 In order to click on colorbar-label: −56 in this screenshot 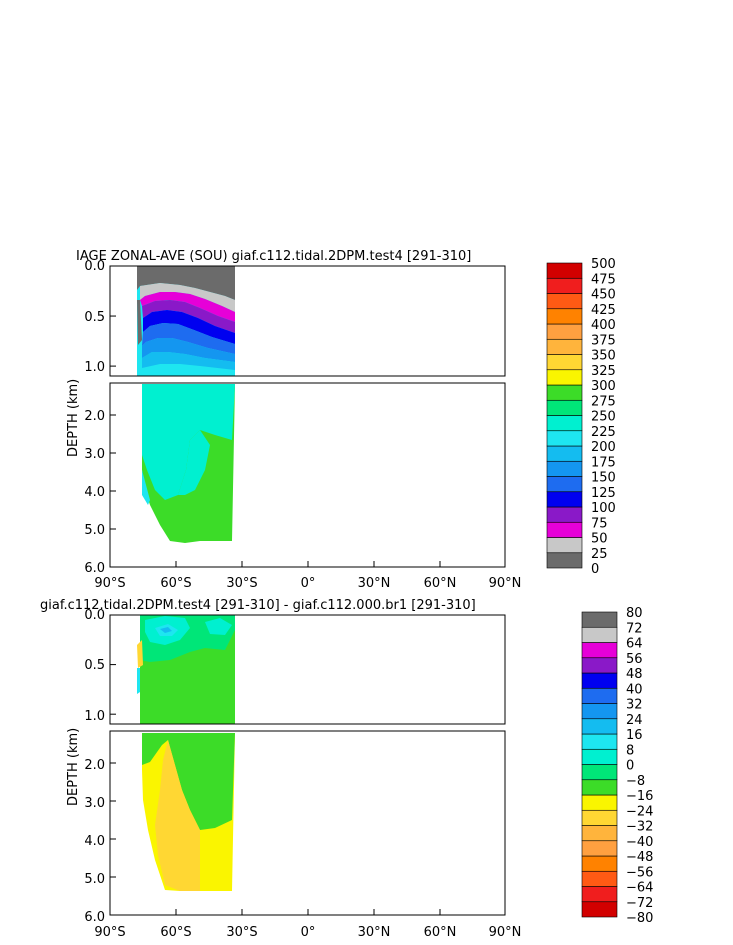, I will do `click(639, 872)`.